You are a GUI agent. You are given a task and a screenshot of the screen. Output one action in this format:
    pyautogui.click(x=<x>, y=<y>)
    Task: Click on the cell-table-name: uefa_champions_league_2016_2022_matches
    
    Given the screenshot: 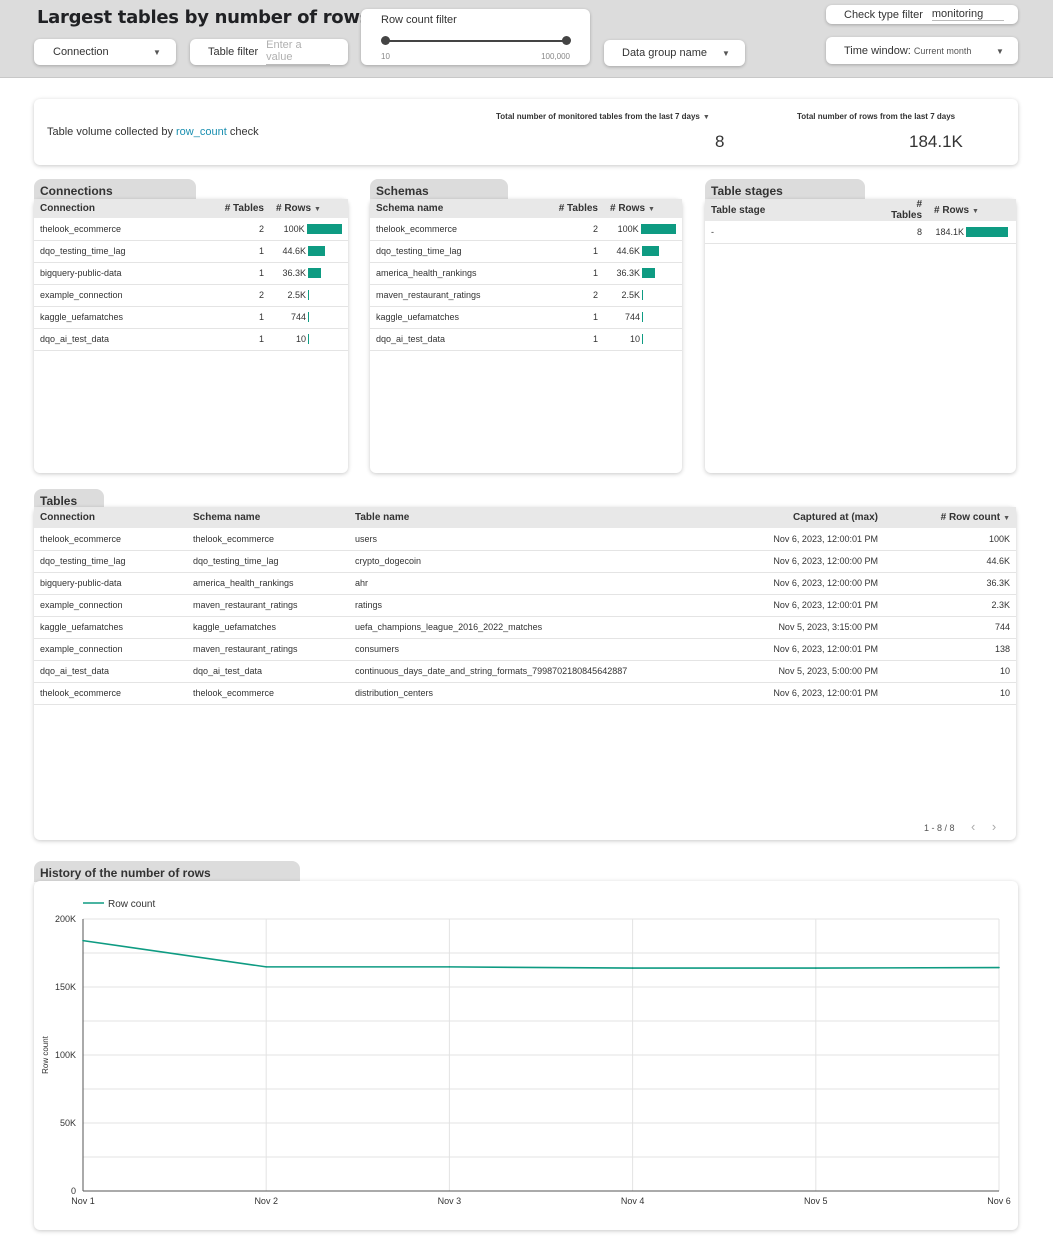 What is the action you would take?
    pyautogui.click(x=520, y=627)
    